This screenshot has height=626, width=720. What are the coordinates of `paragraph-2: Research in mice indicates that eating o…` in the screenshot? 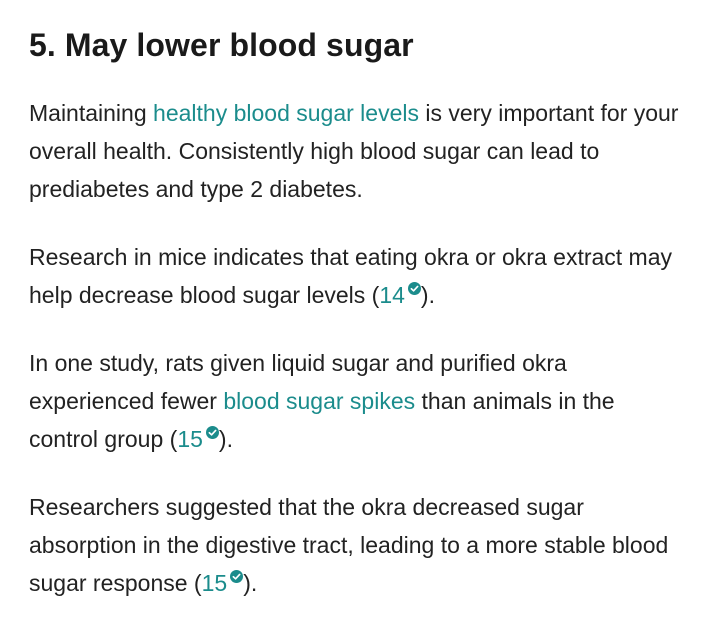 It's located at (359, 276).